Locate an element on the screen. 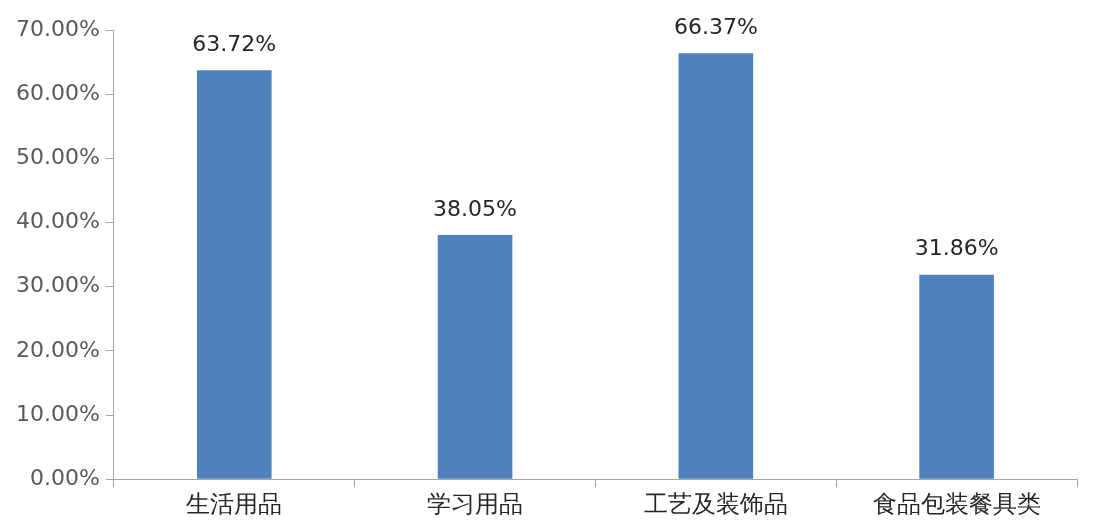  x-tick-label: 生活用品 is located at coordinates (234, 503).